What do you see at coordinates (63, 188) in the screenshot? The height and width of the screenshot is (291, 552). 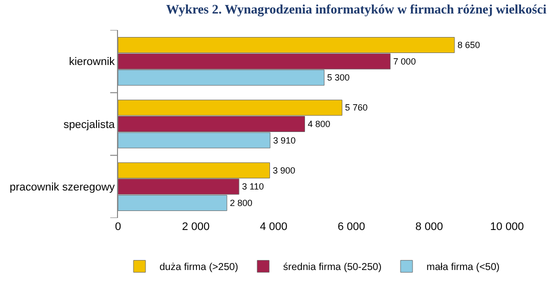 I see `y-tick-label: pracownik szeregowy` at bounding box center [63, 188].